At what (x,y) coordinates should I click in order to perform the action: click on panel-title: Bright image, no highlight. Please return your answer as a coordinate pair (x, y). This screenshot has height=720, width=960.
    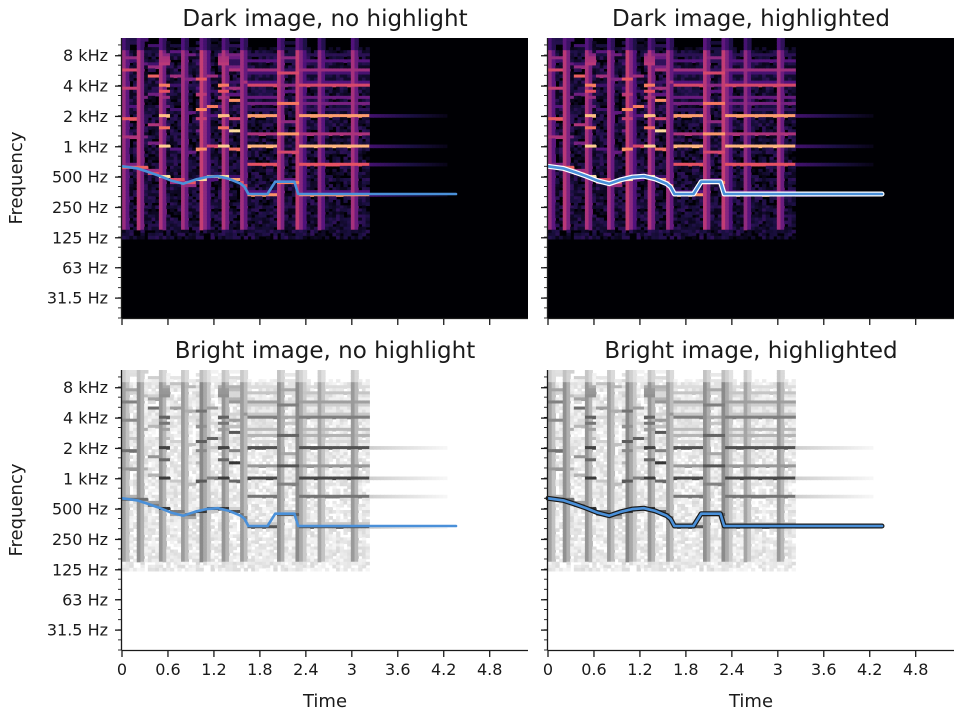
    Looking at the image, I should click on (325, 351).